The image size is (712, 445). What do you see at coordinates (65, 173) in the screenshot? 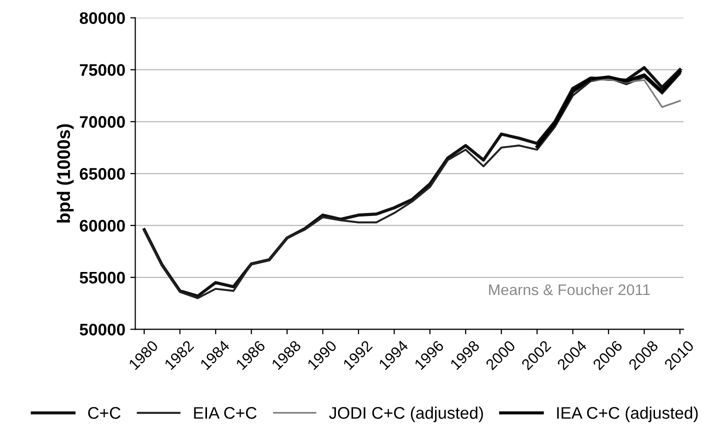
I see `y-axis-title: bpd (1000s)` at bounding box center [65, 173].